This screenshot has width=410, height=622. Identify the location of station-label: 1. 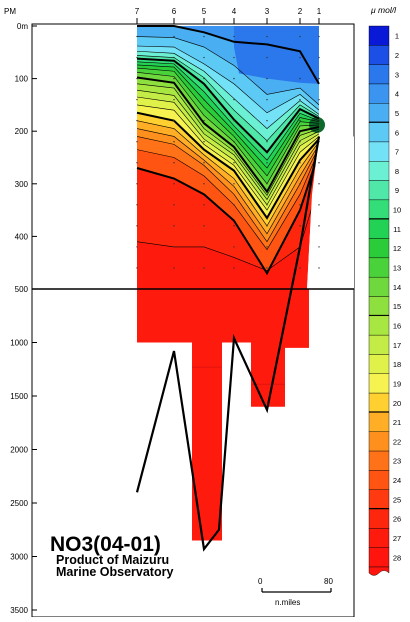
(319, 11).